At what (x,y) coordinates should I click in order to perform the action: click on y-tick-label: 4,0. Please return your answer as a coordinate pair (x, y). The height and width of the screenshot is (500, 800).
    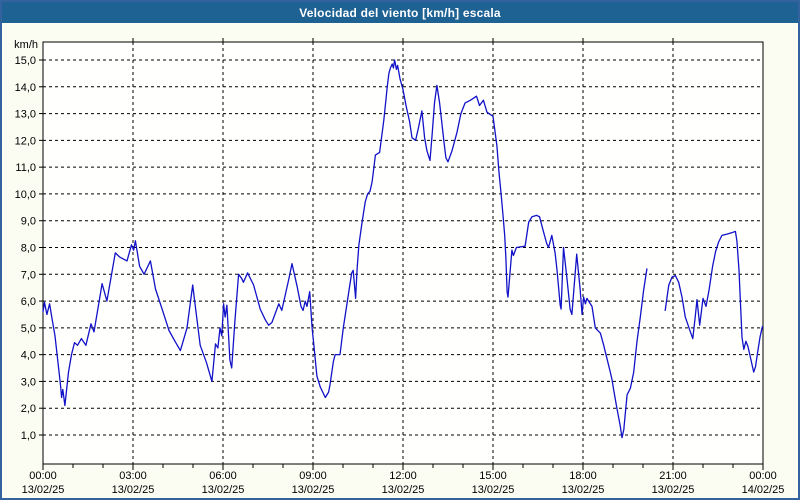
    Looking at the image, I should click on (28, 356).